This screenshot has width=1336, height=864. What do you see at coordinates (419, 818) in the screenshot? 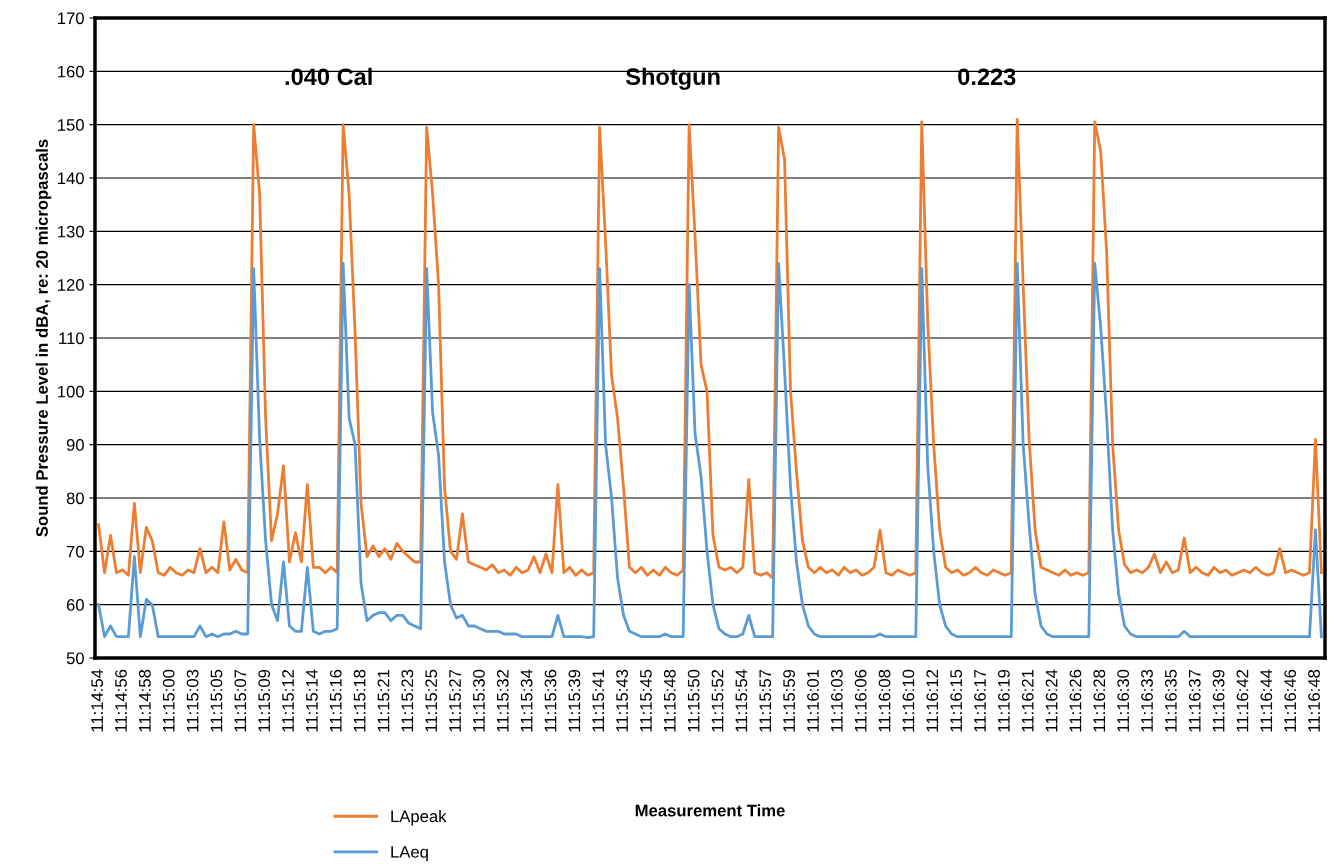
I see `legend-label: LApeak` at bounding box center [419, 818].